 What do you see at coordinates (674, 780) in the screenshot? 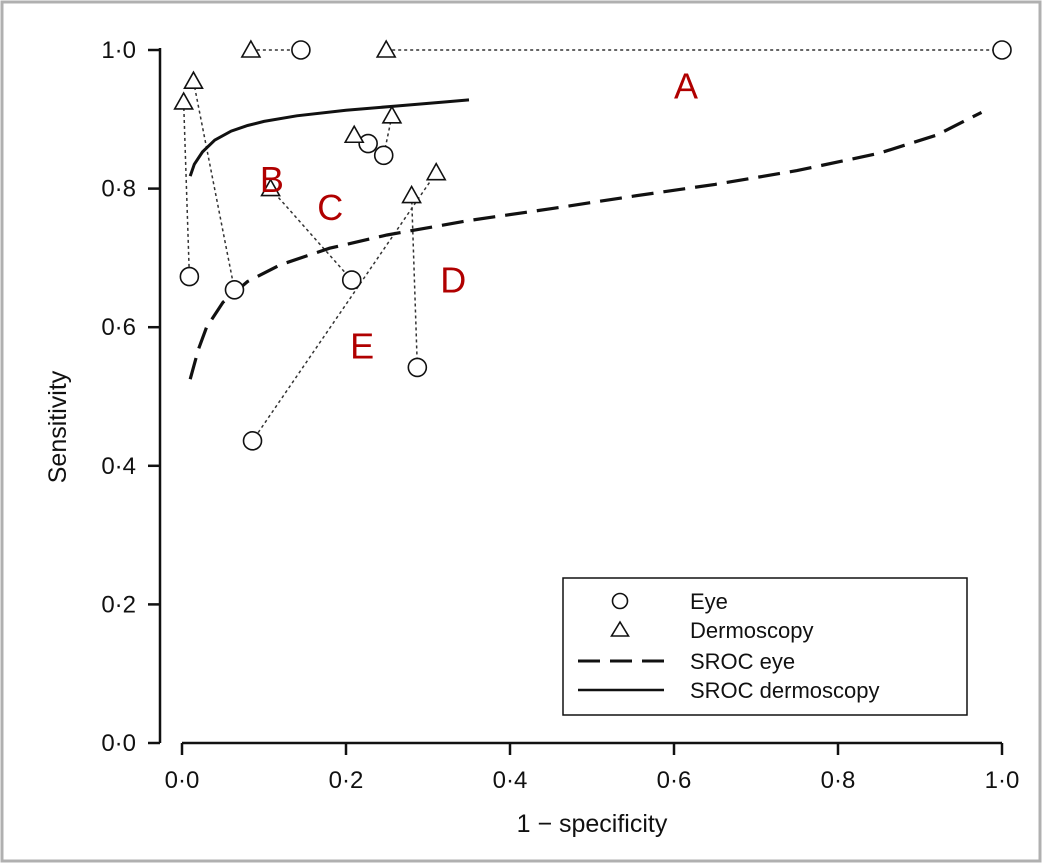
I see `x-tick-label: 0·6` at bounding box center [674, 780].